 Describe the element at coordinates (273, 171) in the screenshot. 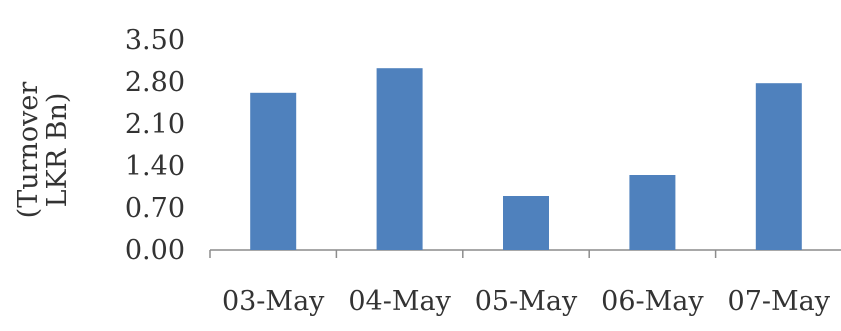

I see `bar-03-may` at that location.